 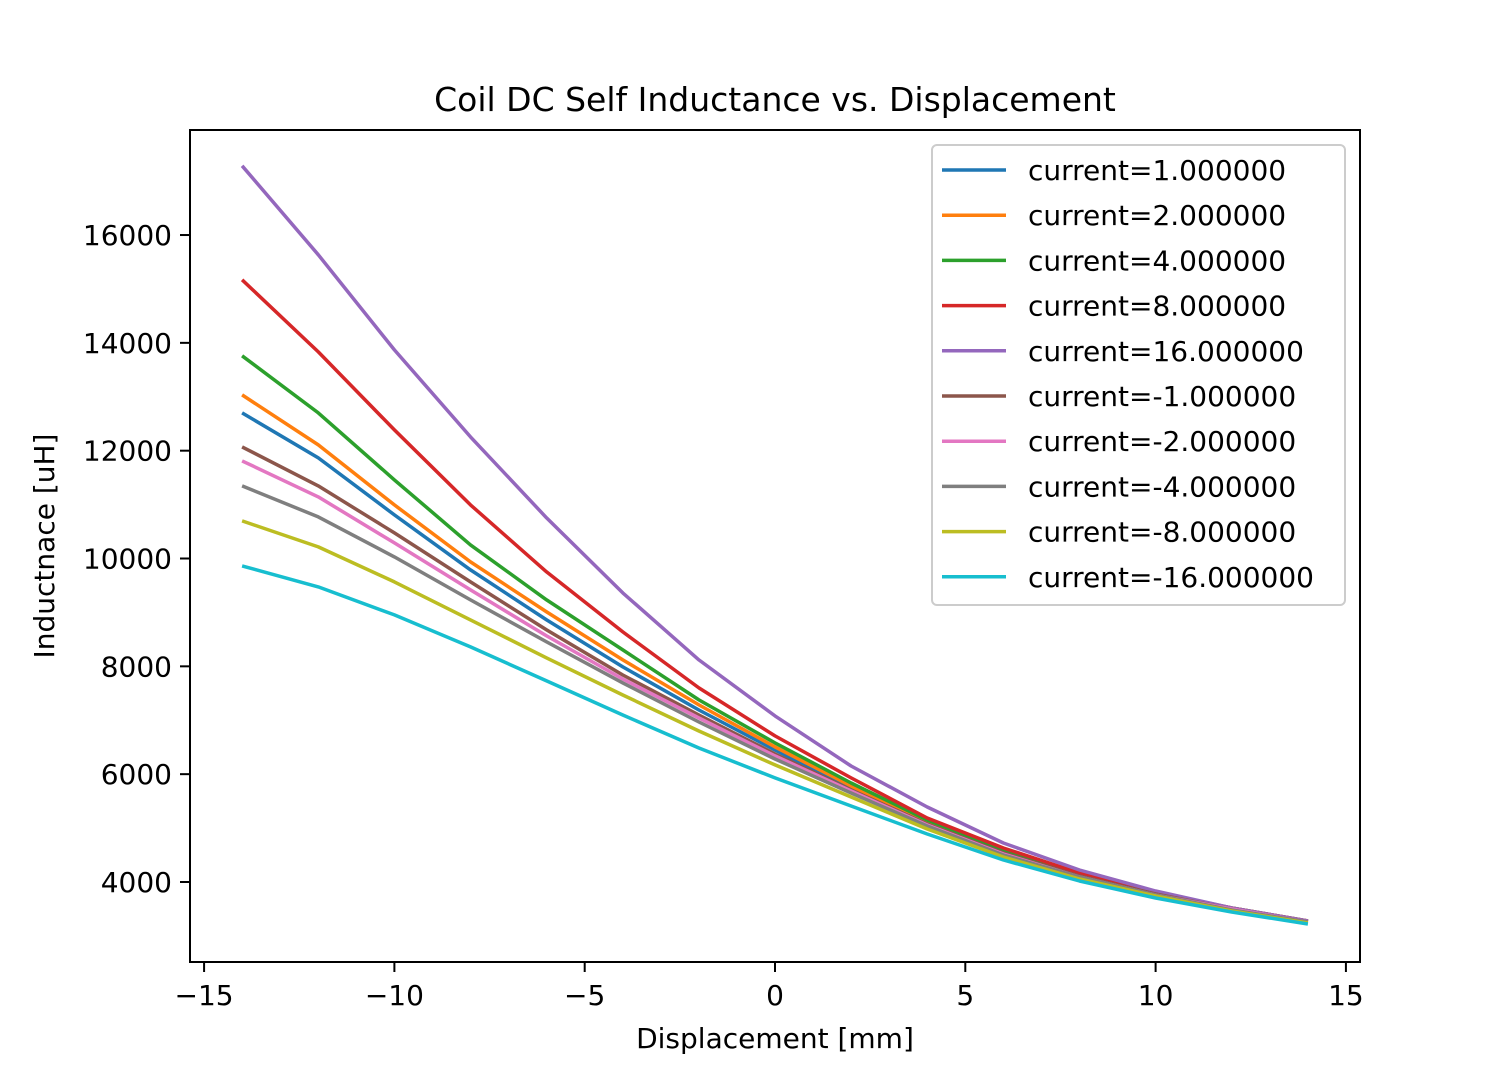 I want to click on y-tick-label: 16000, so click(x=127, y=235).